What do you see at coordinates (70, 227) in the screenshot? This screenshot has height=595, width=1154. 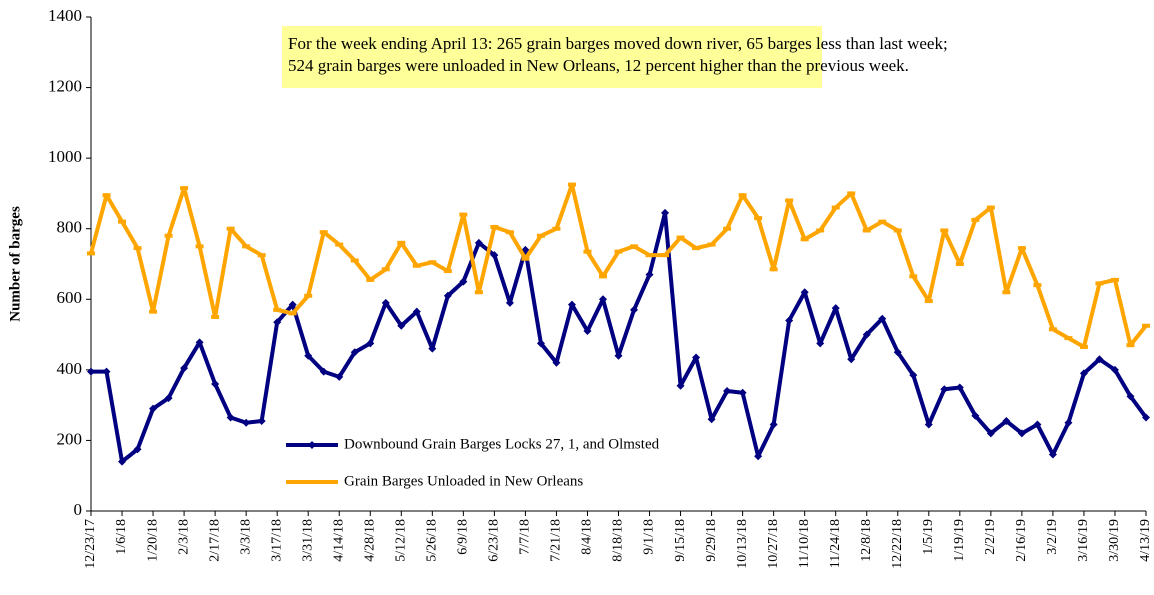 I see `y-tick-label: 800` at bounding box center [70, 227].